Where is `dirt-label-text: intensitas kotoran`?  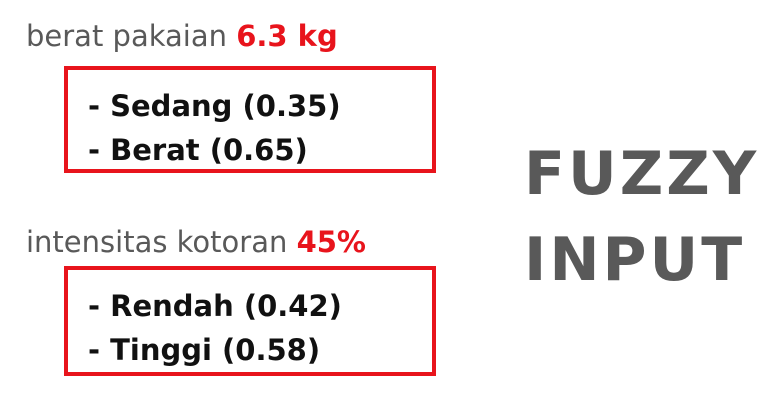 dirt-label-text: intensitas kotoran is located at coordinates (157, 242).